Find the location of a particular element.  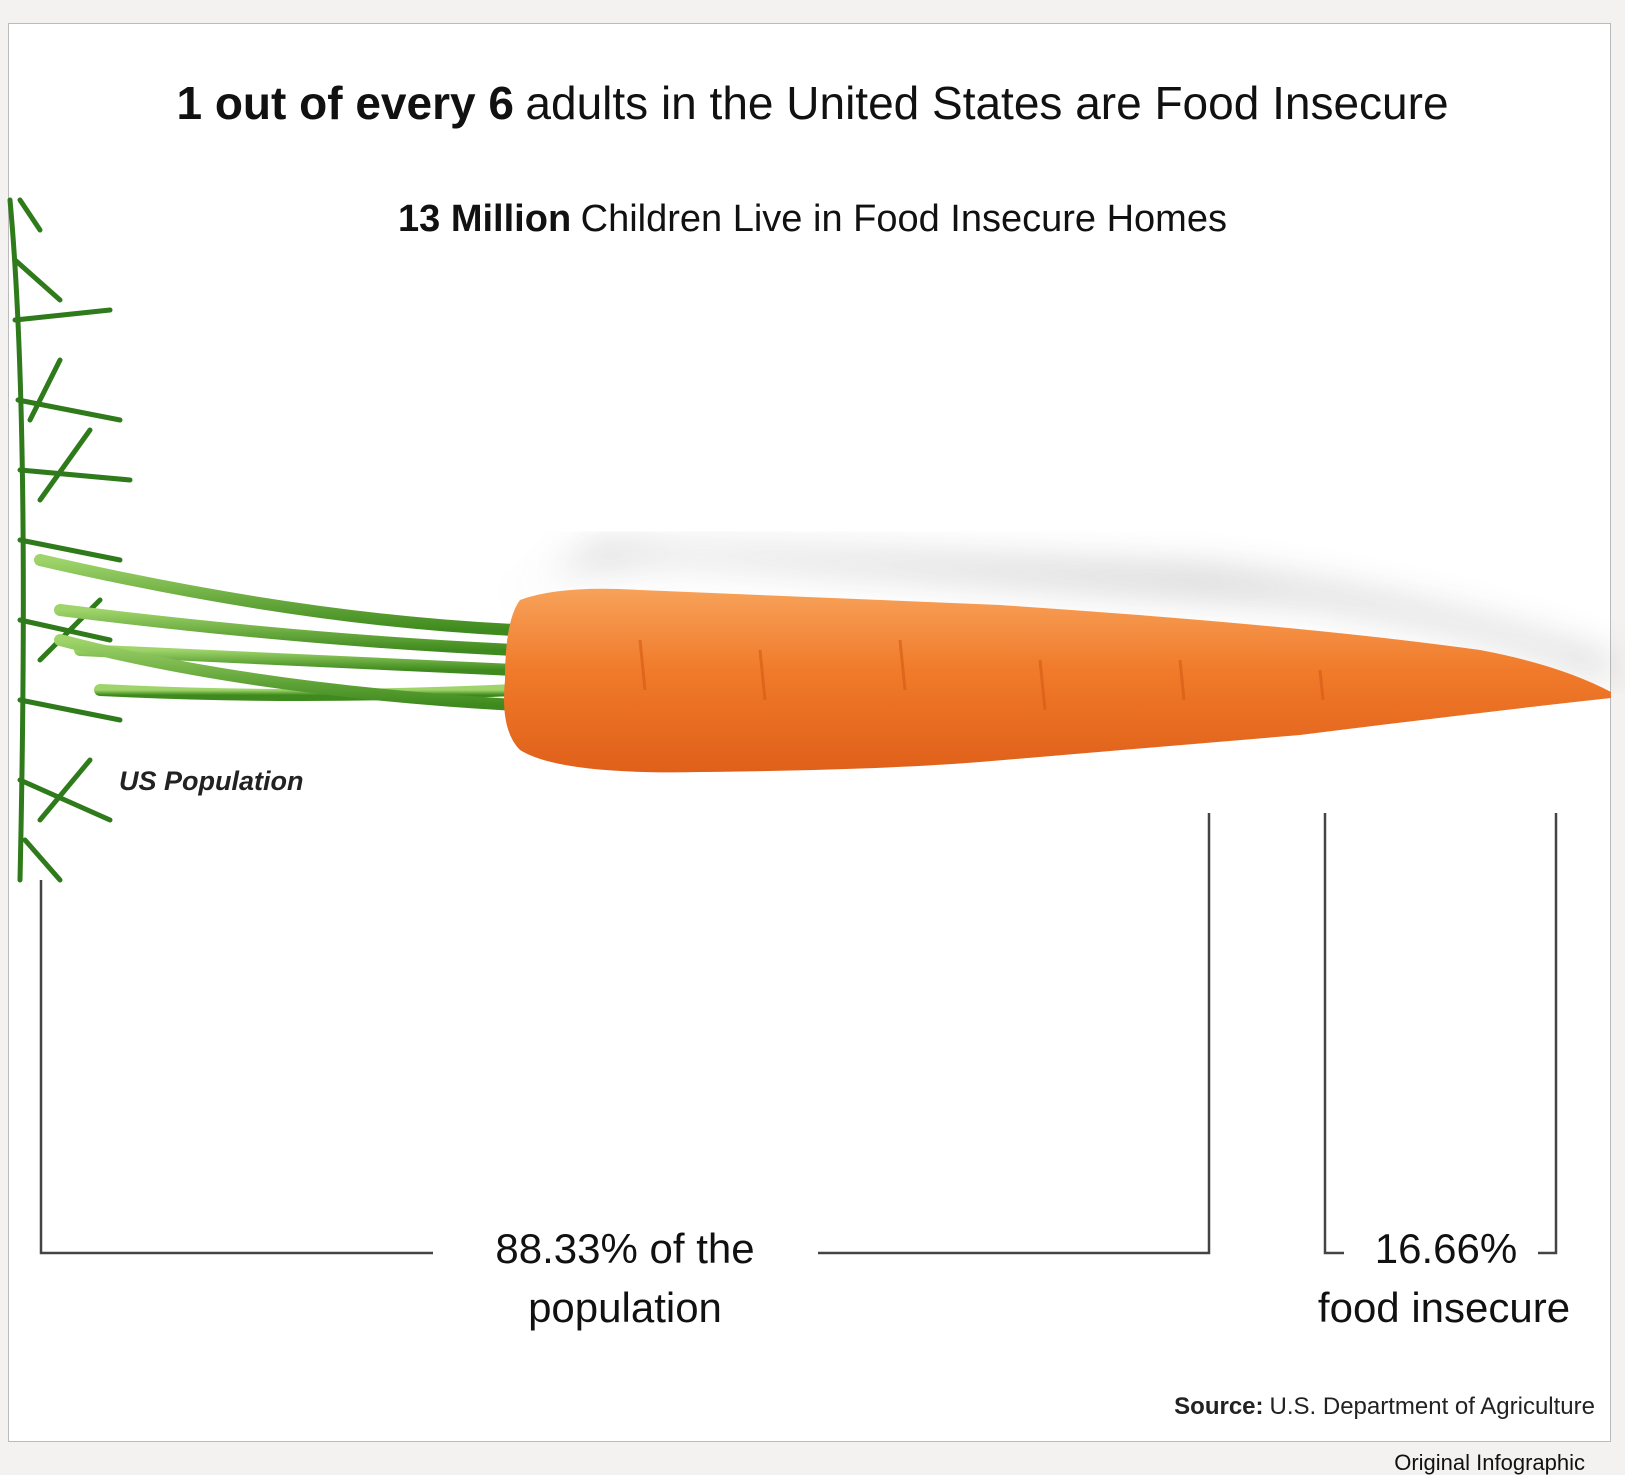

carrot-leaves is located at coordinates (70, 540).